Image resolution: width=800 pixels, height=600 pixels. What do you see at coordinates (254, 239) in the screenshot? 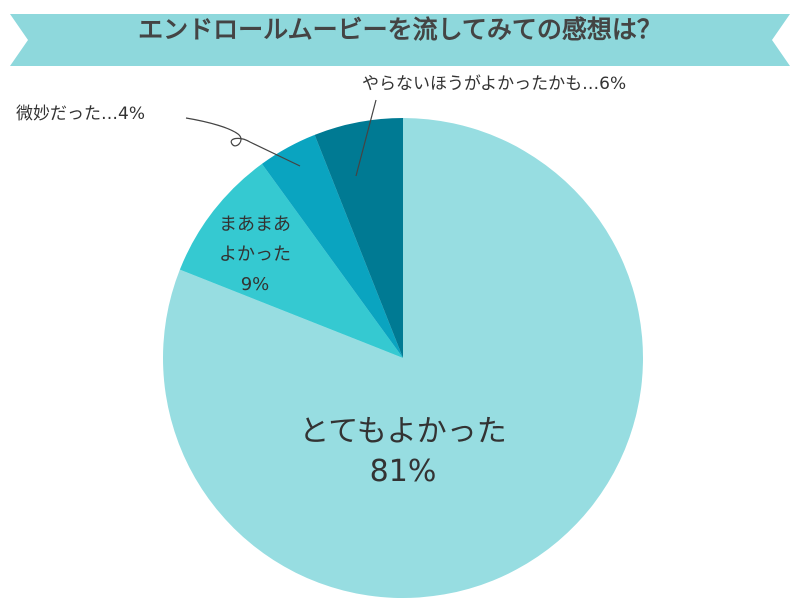
I see `category-label: まあまあよかった` at bounding box center [254, 239].